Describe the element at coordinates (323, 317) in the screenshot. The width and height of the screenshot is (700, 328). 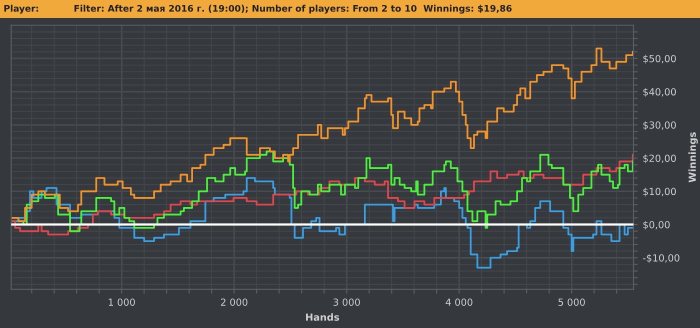
I see `x-axis-title: Hands` at that location.